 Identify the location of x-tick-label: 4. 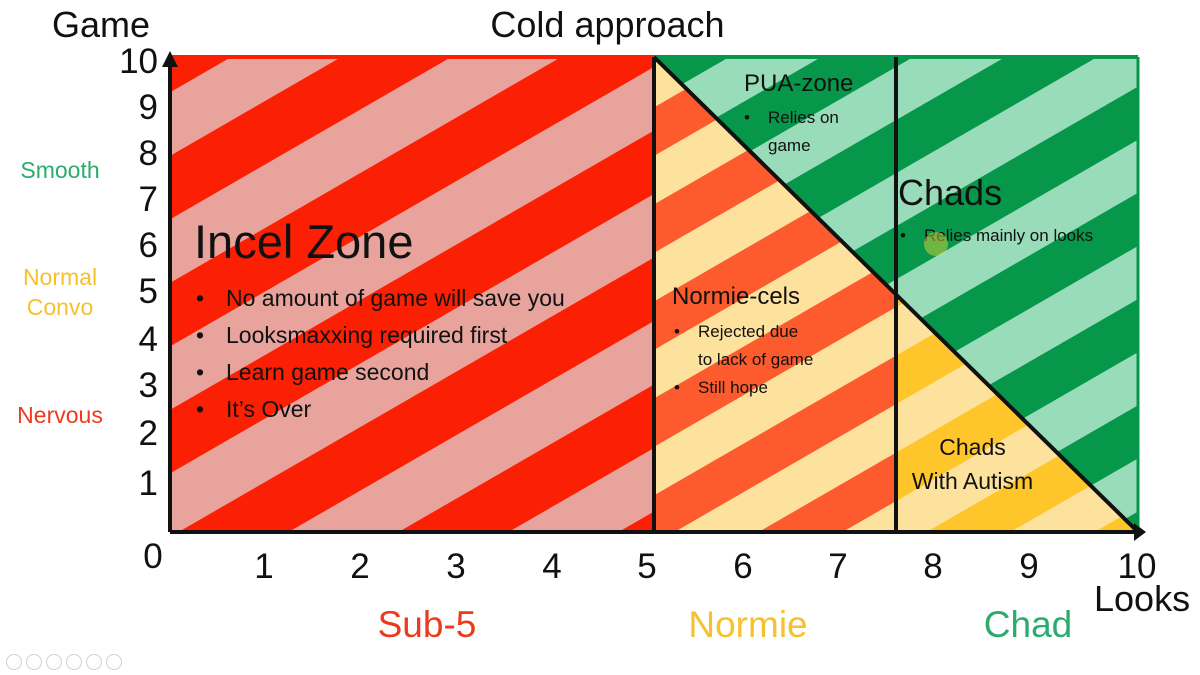
(552, 566).